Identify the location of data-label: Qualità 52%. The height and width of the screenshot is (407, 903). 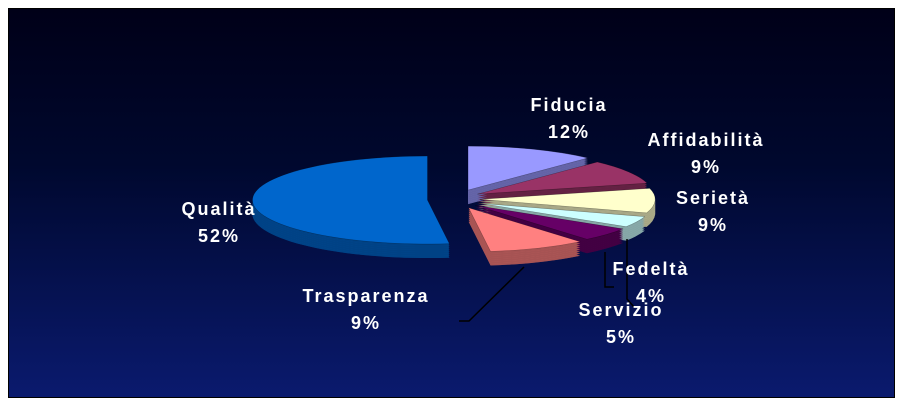
(218, 223).